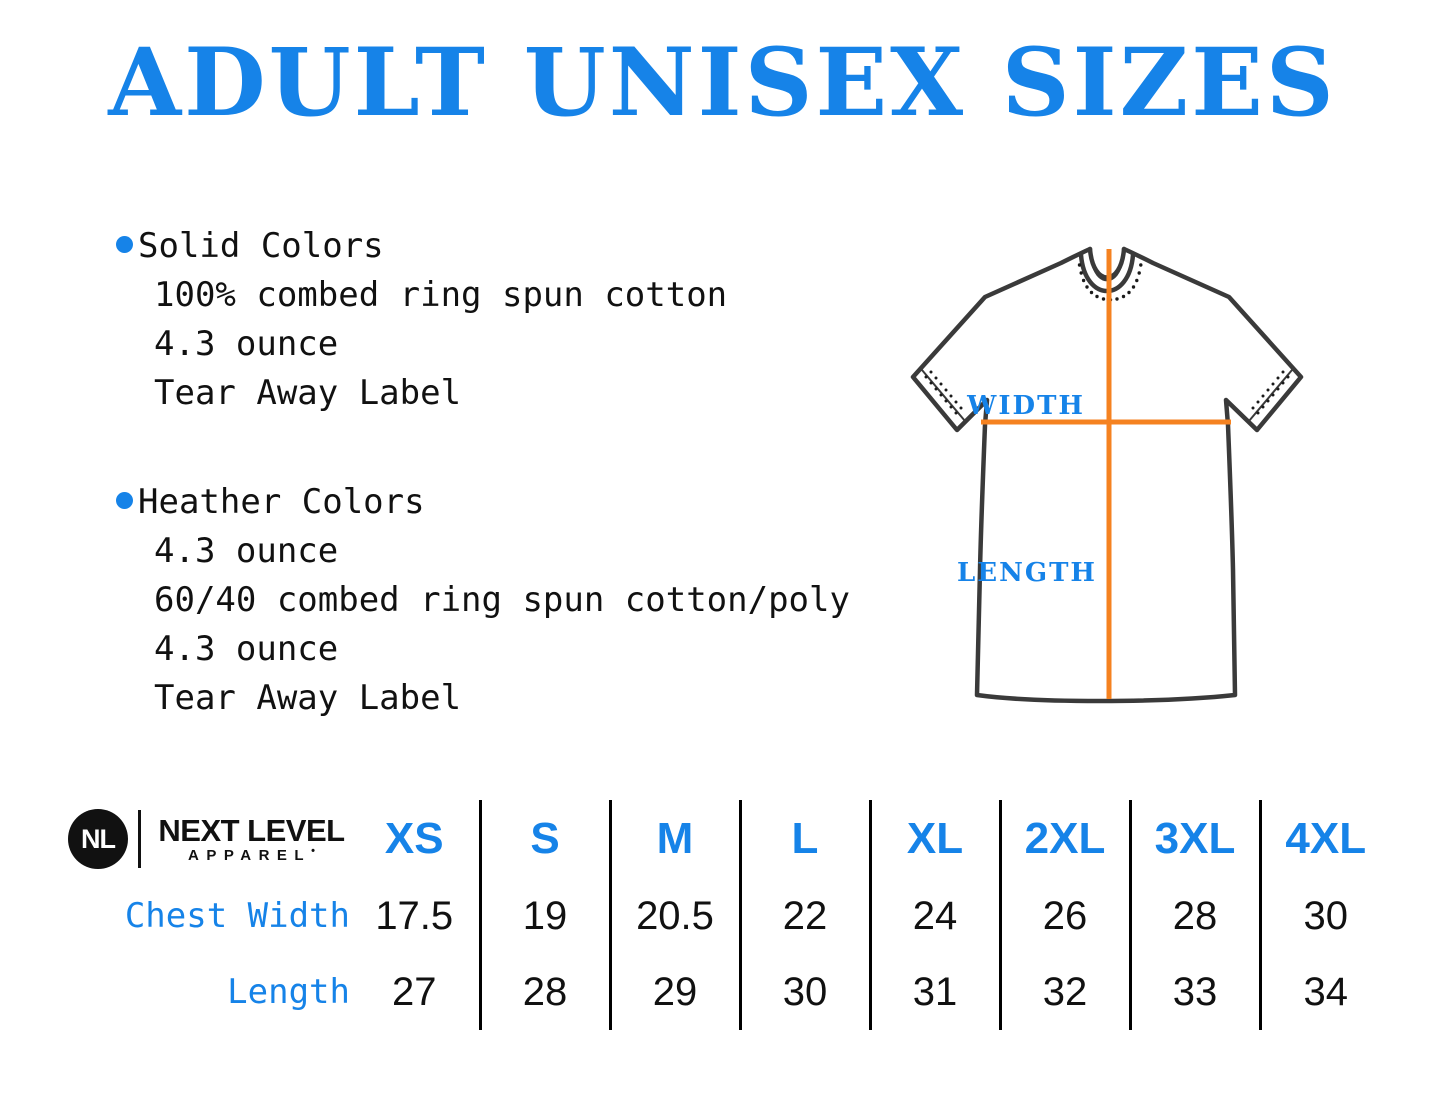  Describe the element at coordinates (1064, 839) in the screenshot. I see `size-header-2xl: 2XL` at that location.